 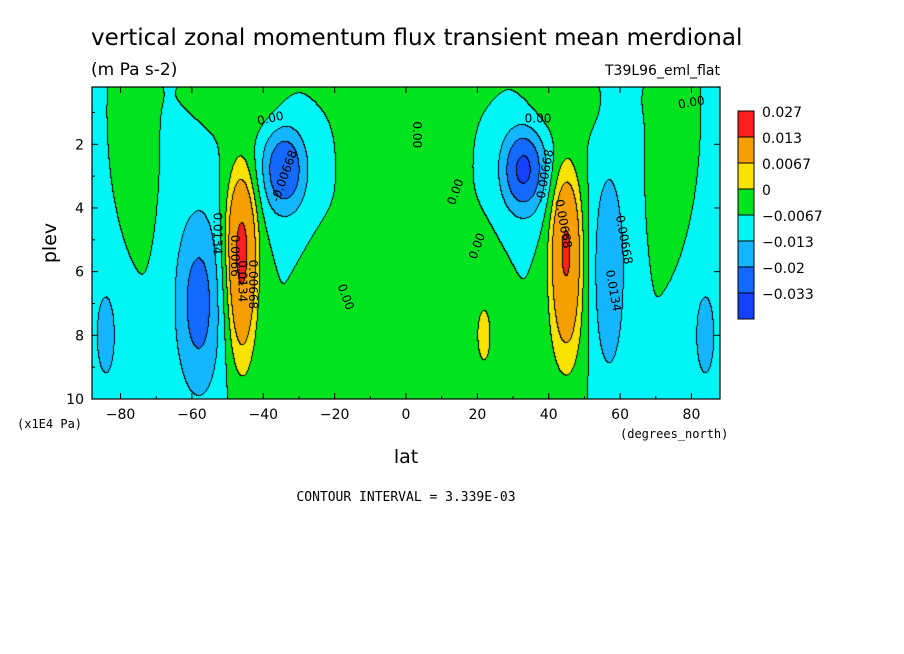 What do you see at coordinates (620, 415) in the screenshot?
I see `x-tick-label: 60` at bounding box center [620, 415].